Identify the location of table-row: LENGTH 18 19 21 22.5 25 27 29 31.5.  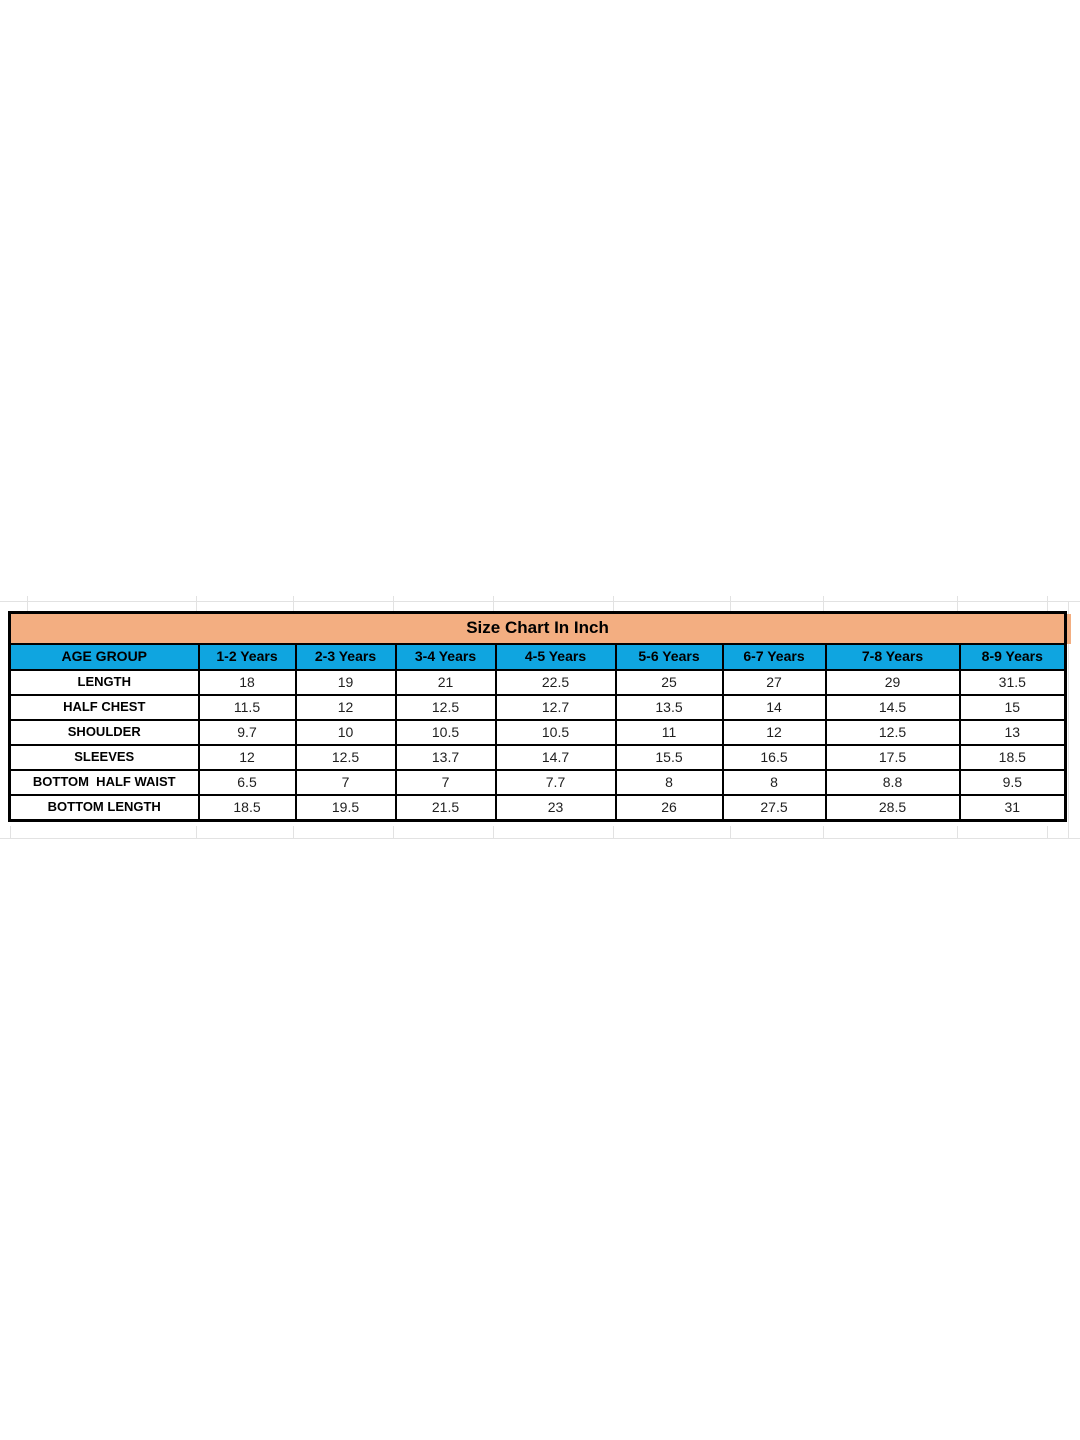
(537, 682).